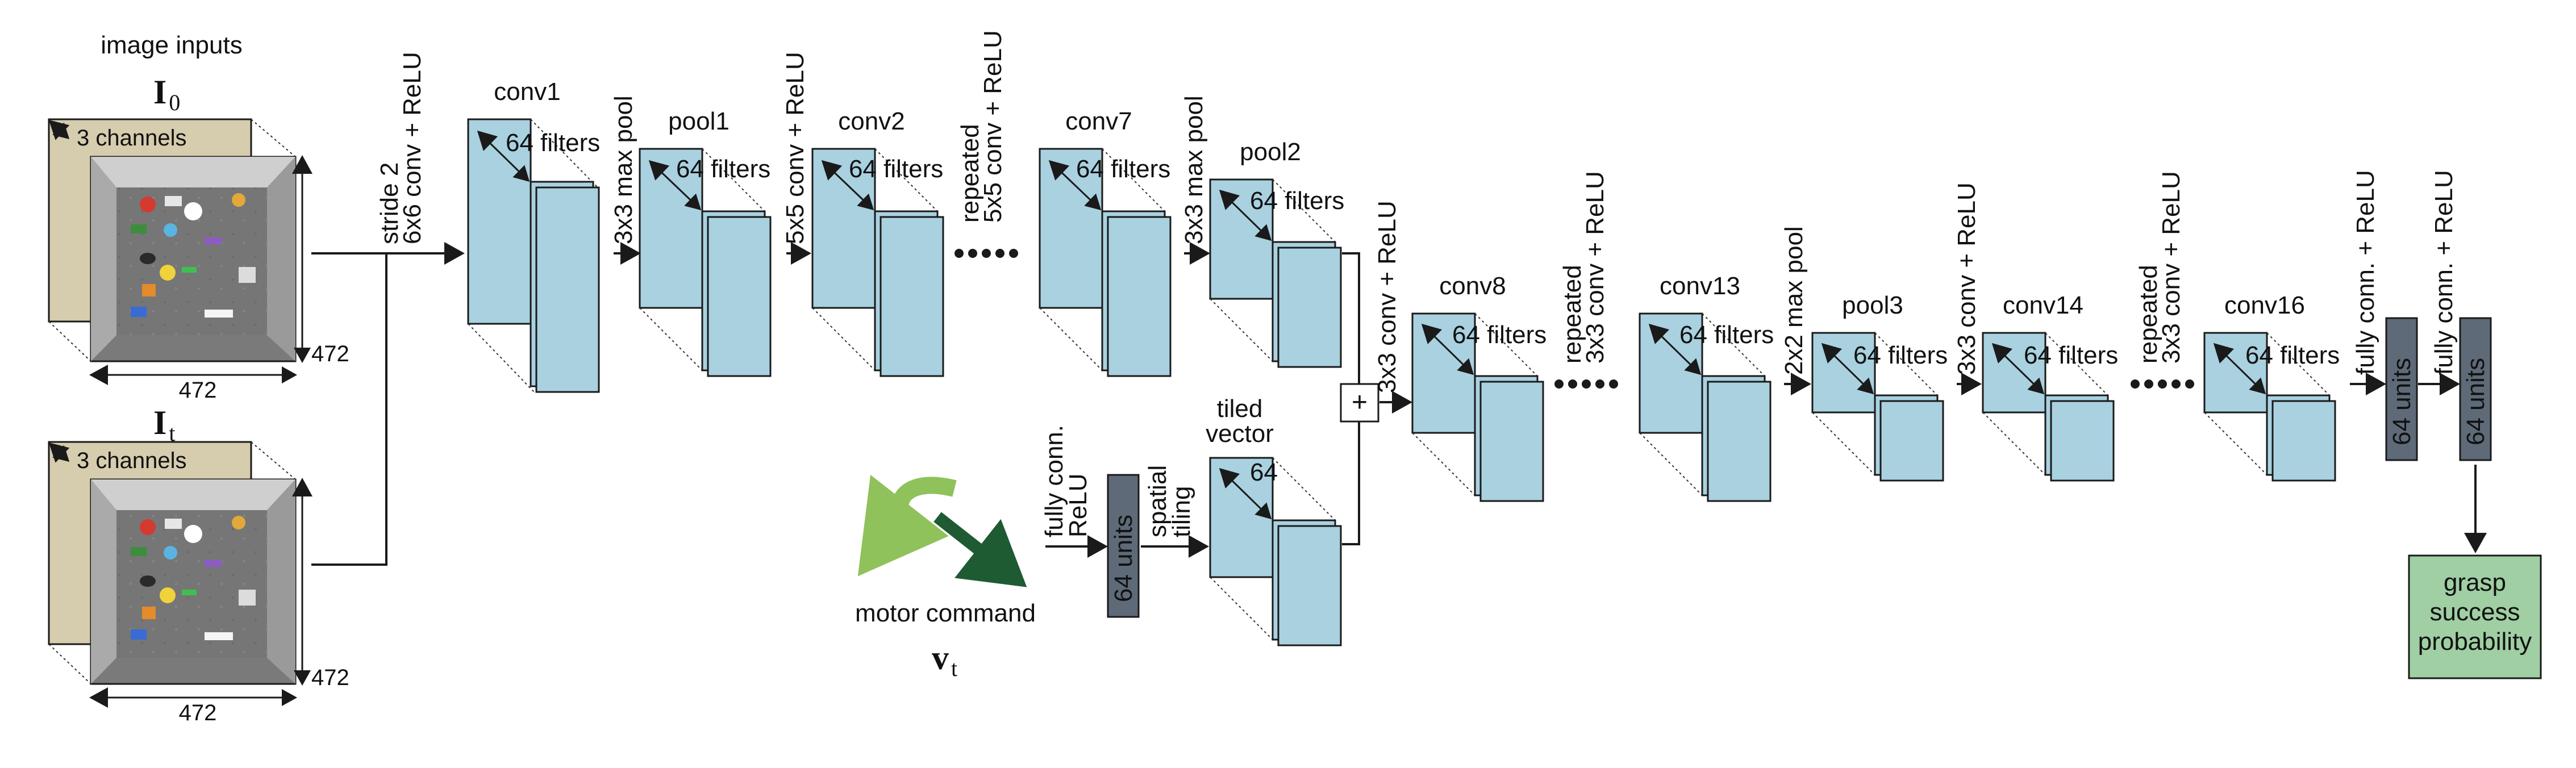 The image size is (2576, 768). Describe the element at coordinates (390, 203) in the screenshot. I see `op-stride-label: stride 2` at that location.